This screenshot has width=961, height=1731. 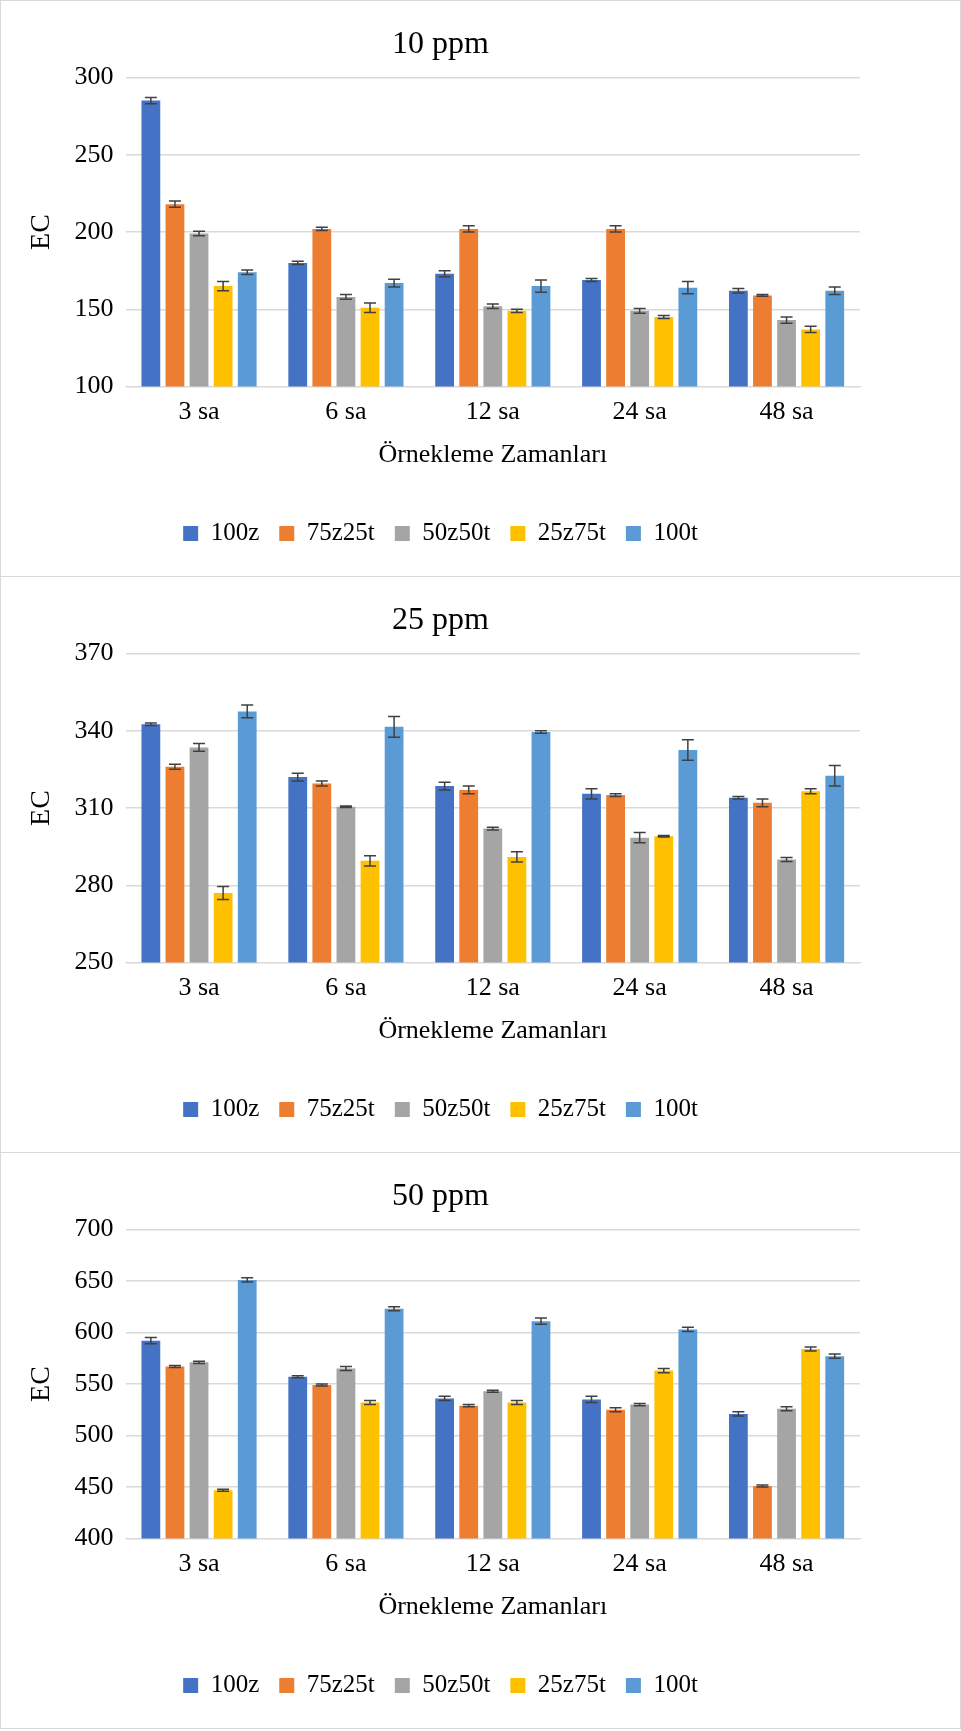 What do you see at coordinates (94, 652) in the screenshot?
I see `y-tick-label: 370` at bounding box center [94, 652].